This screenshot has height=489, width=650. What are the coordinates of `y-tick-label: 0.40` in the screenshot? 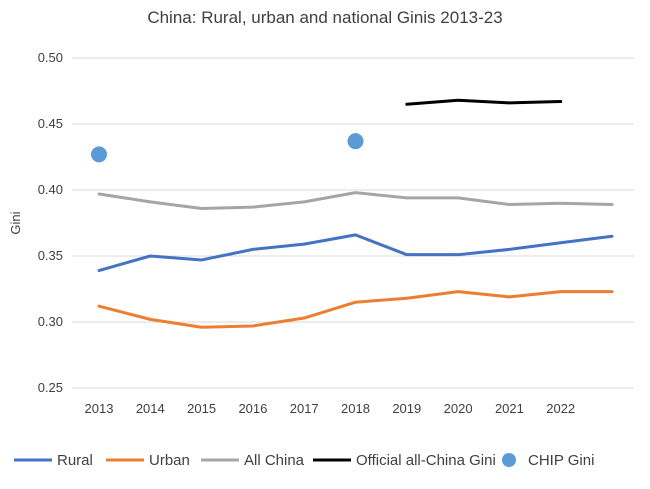 It's located at (50, 189).